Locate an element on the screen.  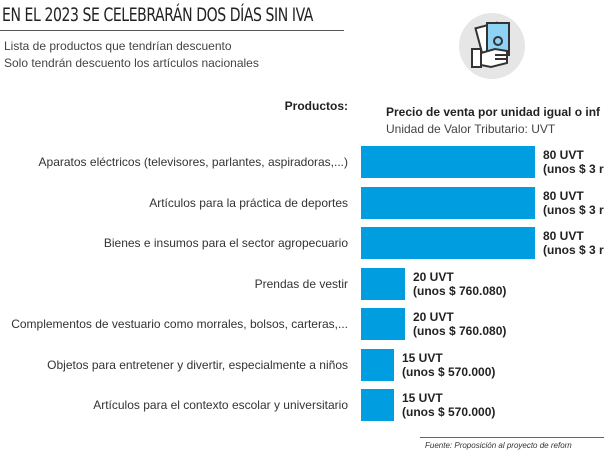
category-label: Artículos para la práctica de deportes is located at coordinates (248, 202).